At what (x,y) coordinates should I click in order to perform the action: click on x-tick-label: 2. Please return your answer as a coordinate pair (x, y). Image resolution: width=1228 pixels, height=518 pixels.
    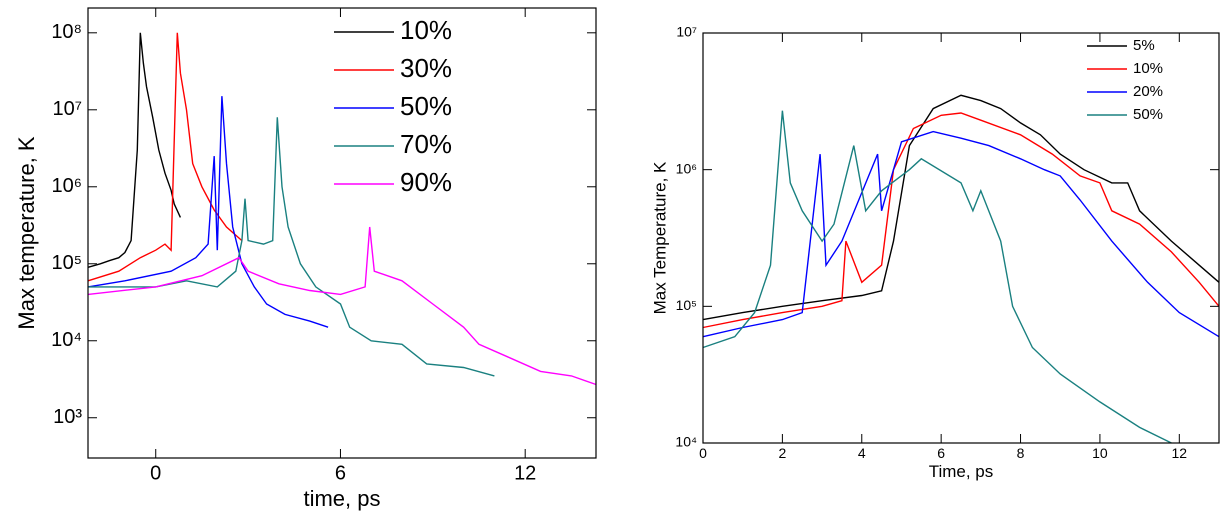
    Looking at the image, I should click on (782, 453).